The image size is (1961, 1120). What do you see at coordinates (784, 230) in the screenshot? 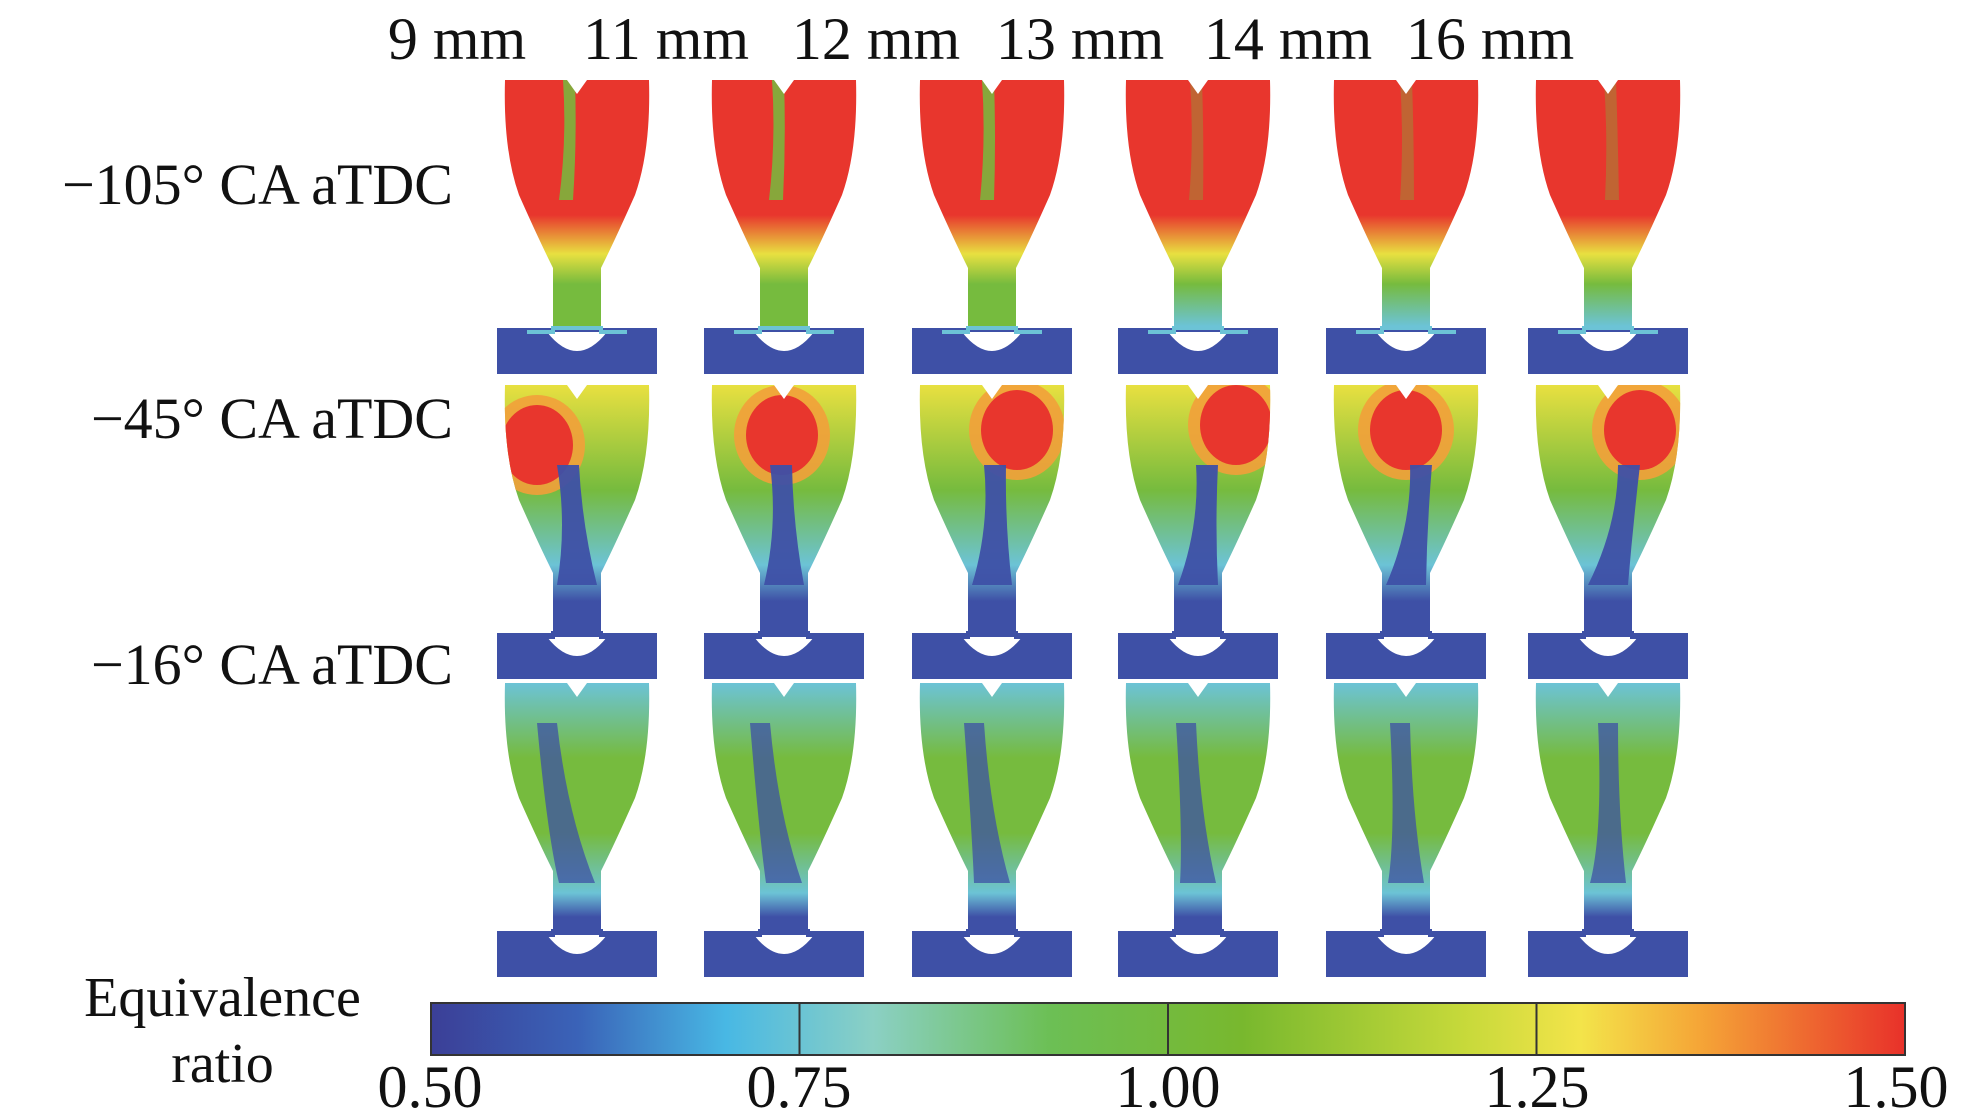
I see `contour-panel-r1-c2` at bounding box center [784, 230].